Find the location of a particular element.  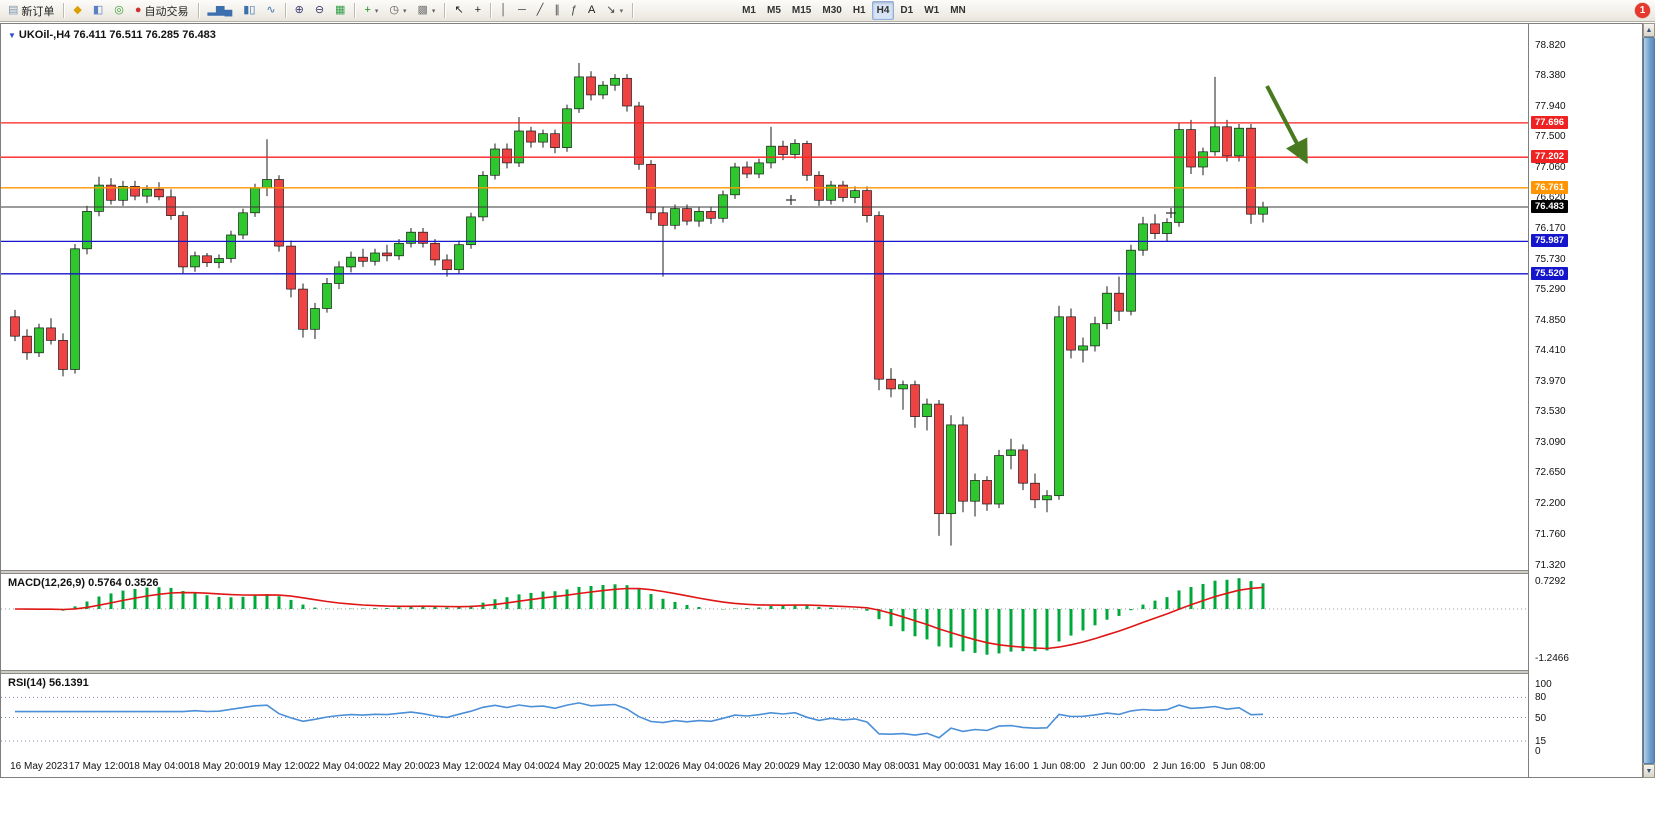

scrollbar-thumb is located at coordinates (1649, 400).